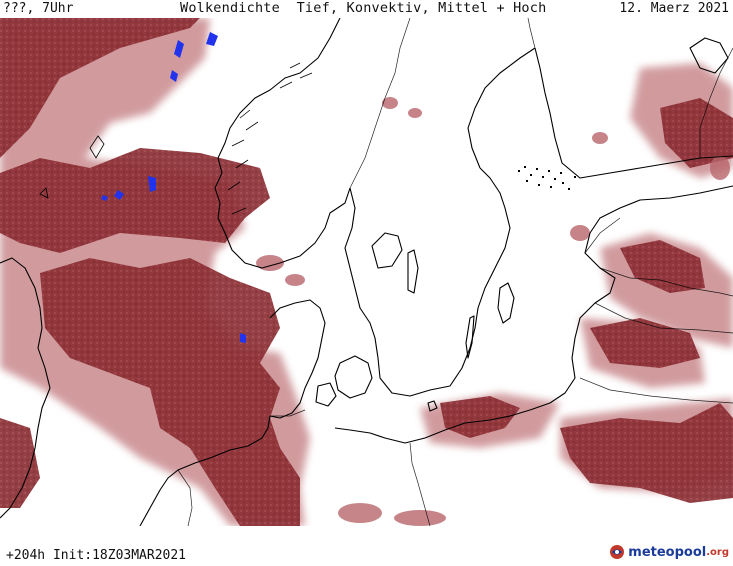  What do you see at coordinates (674, 8) in the screenshot?
I see `valid-date: 12. Maerz 2021` at bounding box center [674, 8].